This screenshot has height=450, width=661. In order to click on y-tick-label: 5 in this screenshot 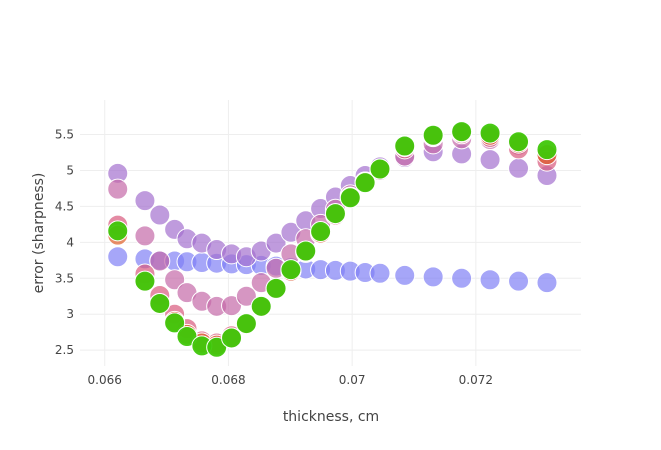, I will do `click(70, 170)`.